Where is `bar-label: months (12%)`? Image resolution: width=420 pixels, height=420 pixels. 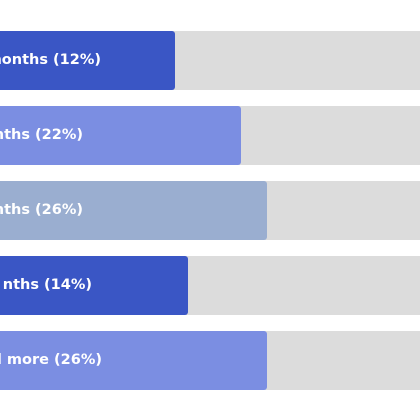 bar-label: months (12%) is located at coordinates (50, 60).